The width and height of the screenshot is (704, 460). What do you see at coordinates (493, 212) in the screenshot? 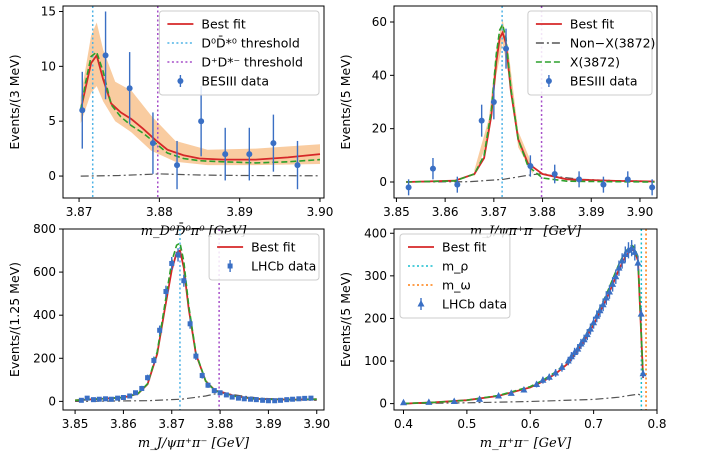
I see `x-tick-label: 3.87` at bounding box center [493, 212].